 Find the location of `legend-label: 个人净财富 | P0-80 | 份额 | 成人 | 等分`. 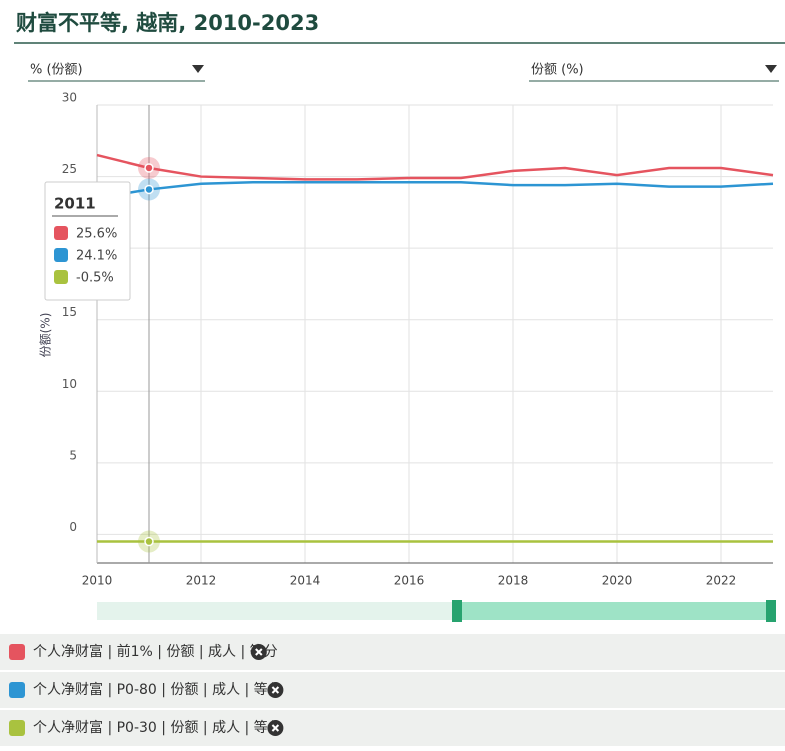

legend-label: 个人净财富 | P0-80 | 份额 | 成人 | 等分 is located at coordinates (157, 689).